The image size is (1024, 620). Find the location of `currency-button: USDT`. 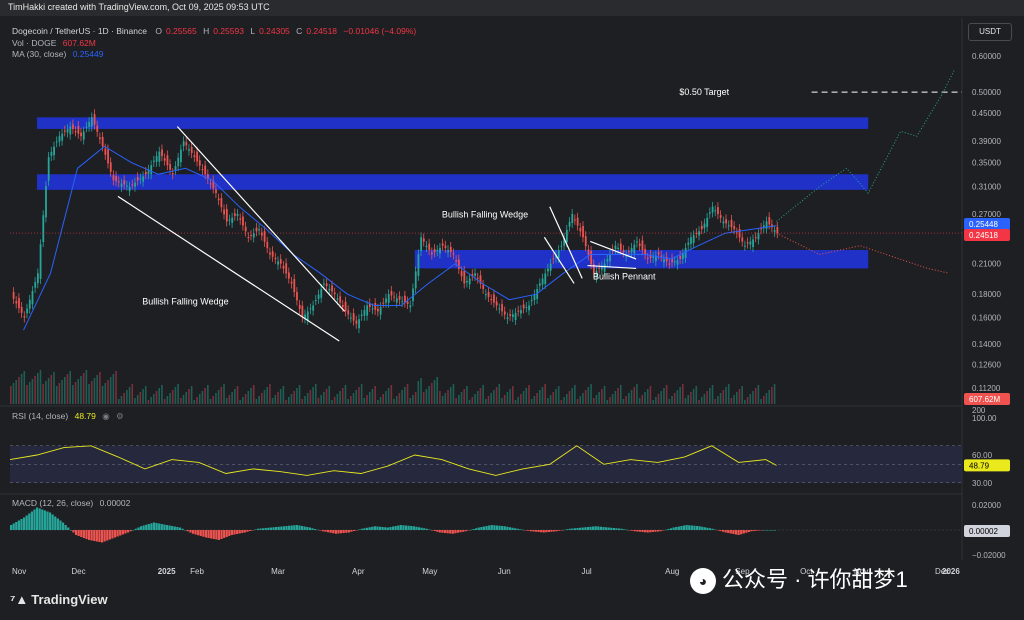

currency-button: USDT is located at coordinates (990, 32).